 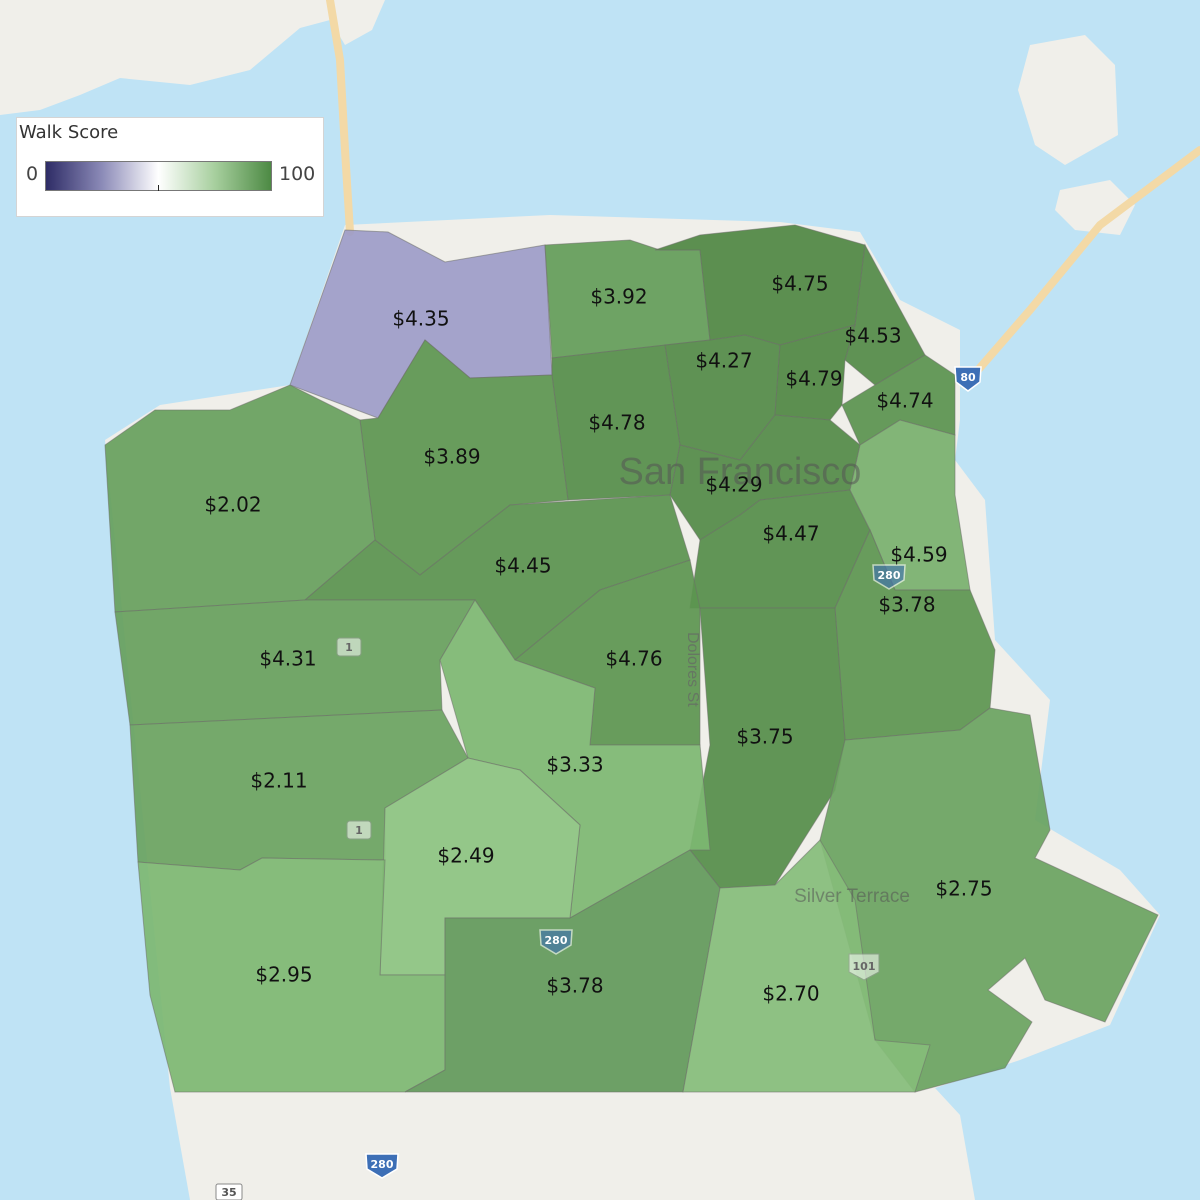 I want to click on highway-280-shield-1: 280, so click(x=889, y=577).